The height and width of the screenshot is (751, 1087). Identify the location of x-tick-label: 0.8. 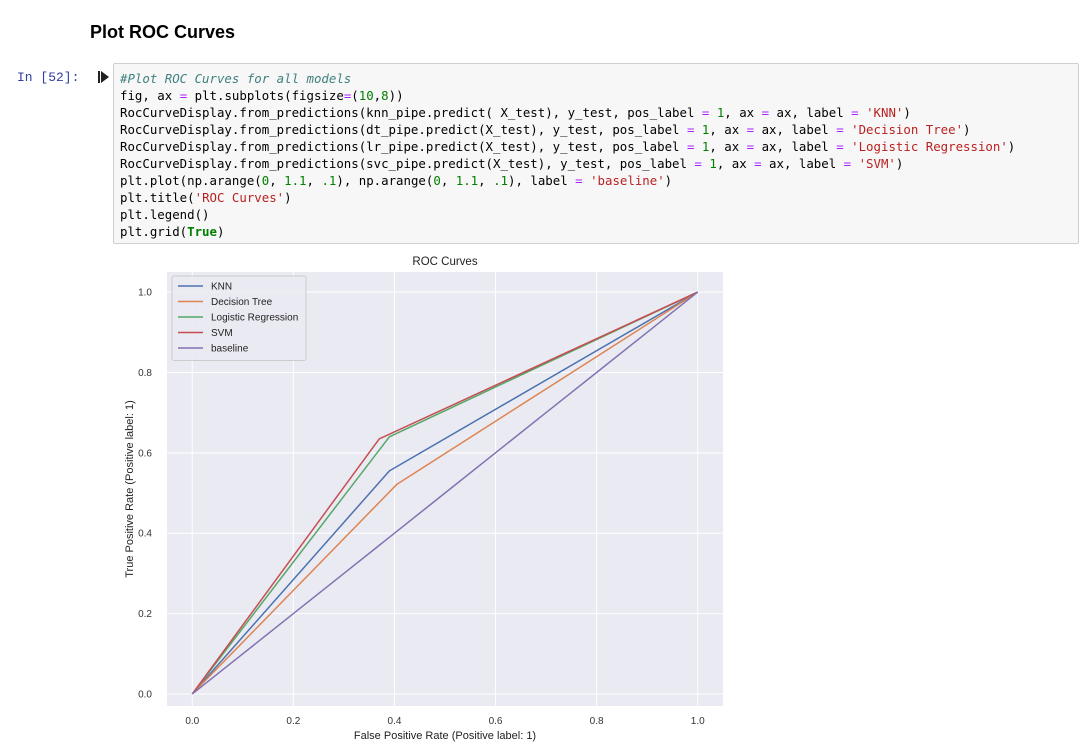
(597, 721).